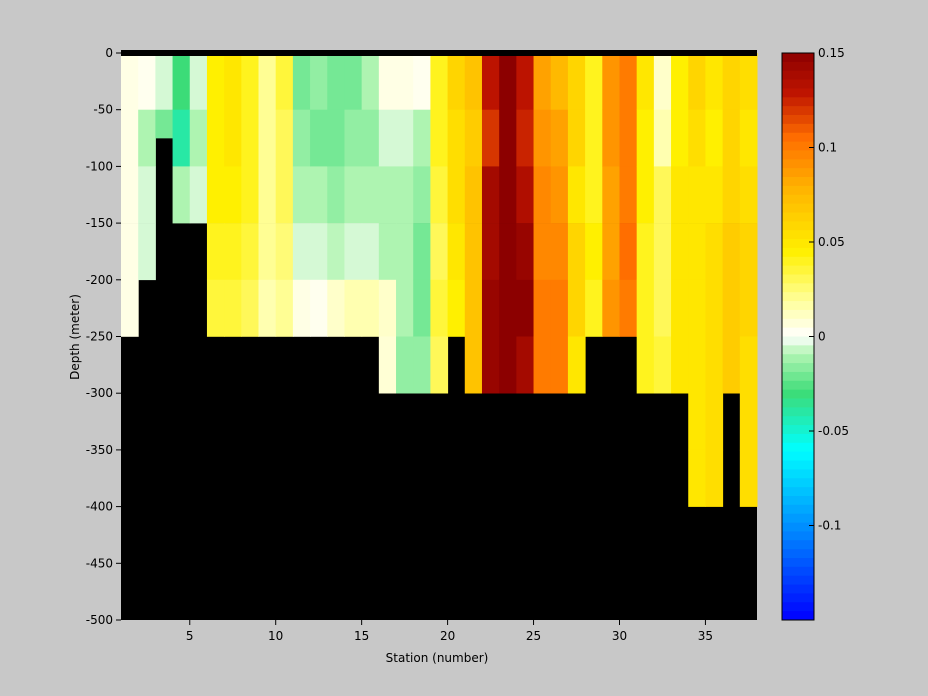  I want to click on colorbar-tick-label: -0.05, so click(833, 431).